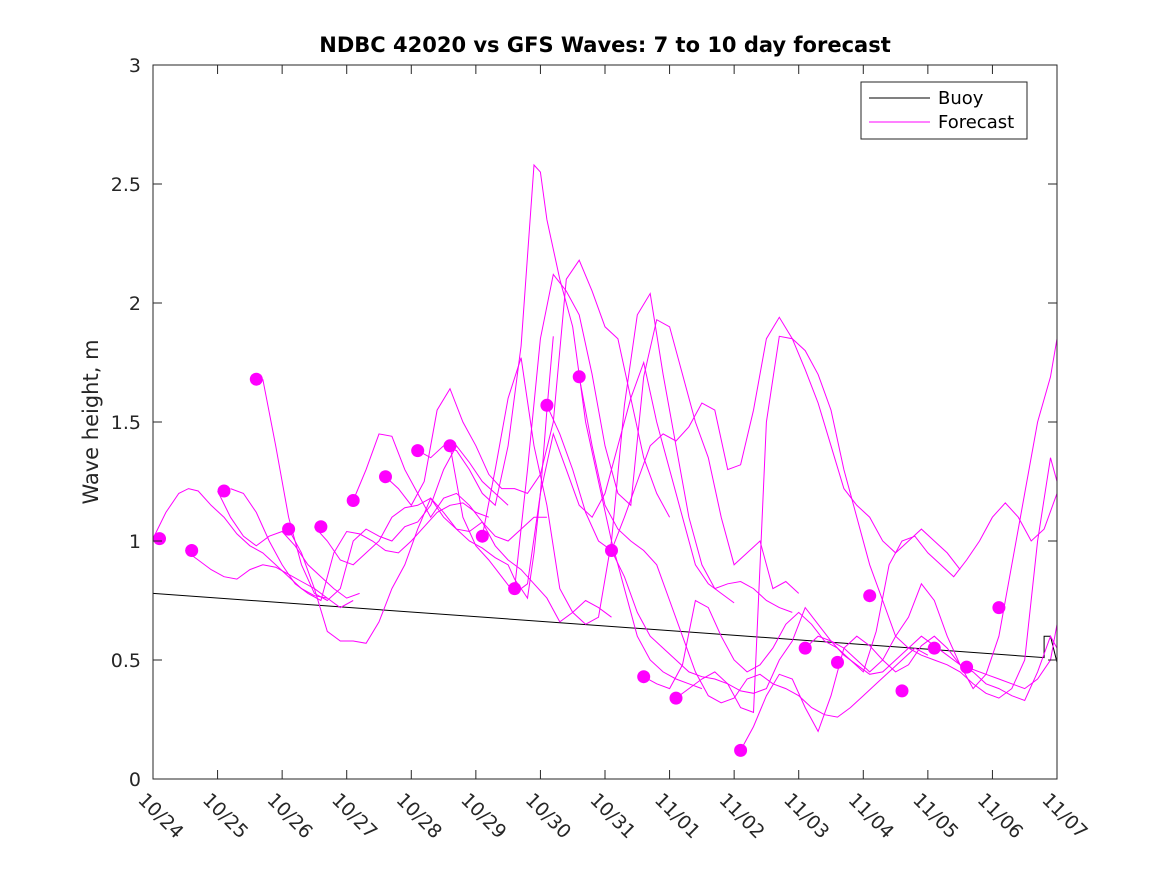 The height and width of the screenshot is (875, 1167). What do you see at coordinates (961, 98) in the screenshot?
I see `legend-label-buoy: Buoy` at bounding box center [961, 98].